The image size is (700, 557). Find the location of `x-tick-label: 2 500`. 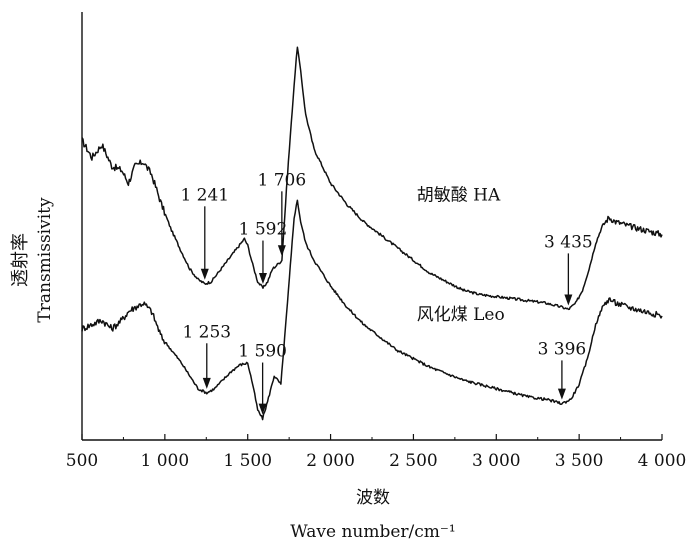

x-tick-label: 2 500 is located at coordinates (413, 461).